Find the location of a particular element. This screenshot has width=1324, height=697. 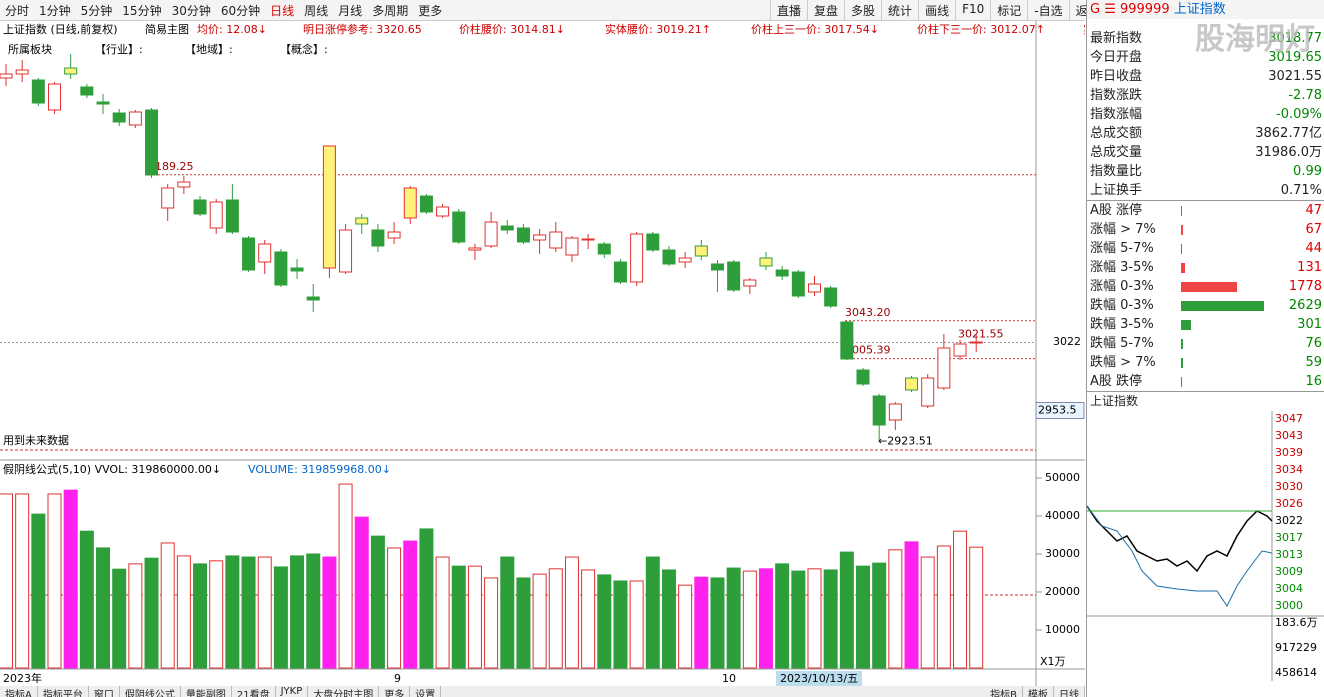

breadth-label: A股 跌停 is located at coordinates (1116, 381).